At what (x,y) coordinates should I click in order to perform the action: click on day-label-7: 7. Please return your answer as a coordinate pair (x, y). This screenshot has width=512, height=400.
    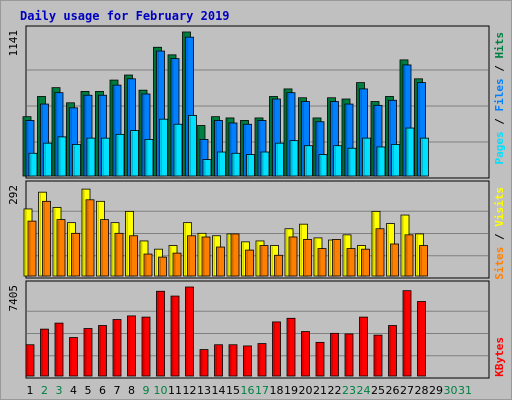
    Looking at the image, I should click on (117, 390).